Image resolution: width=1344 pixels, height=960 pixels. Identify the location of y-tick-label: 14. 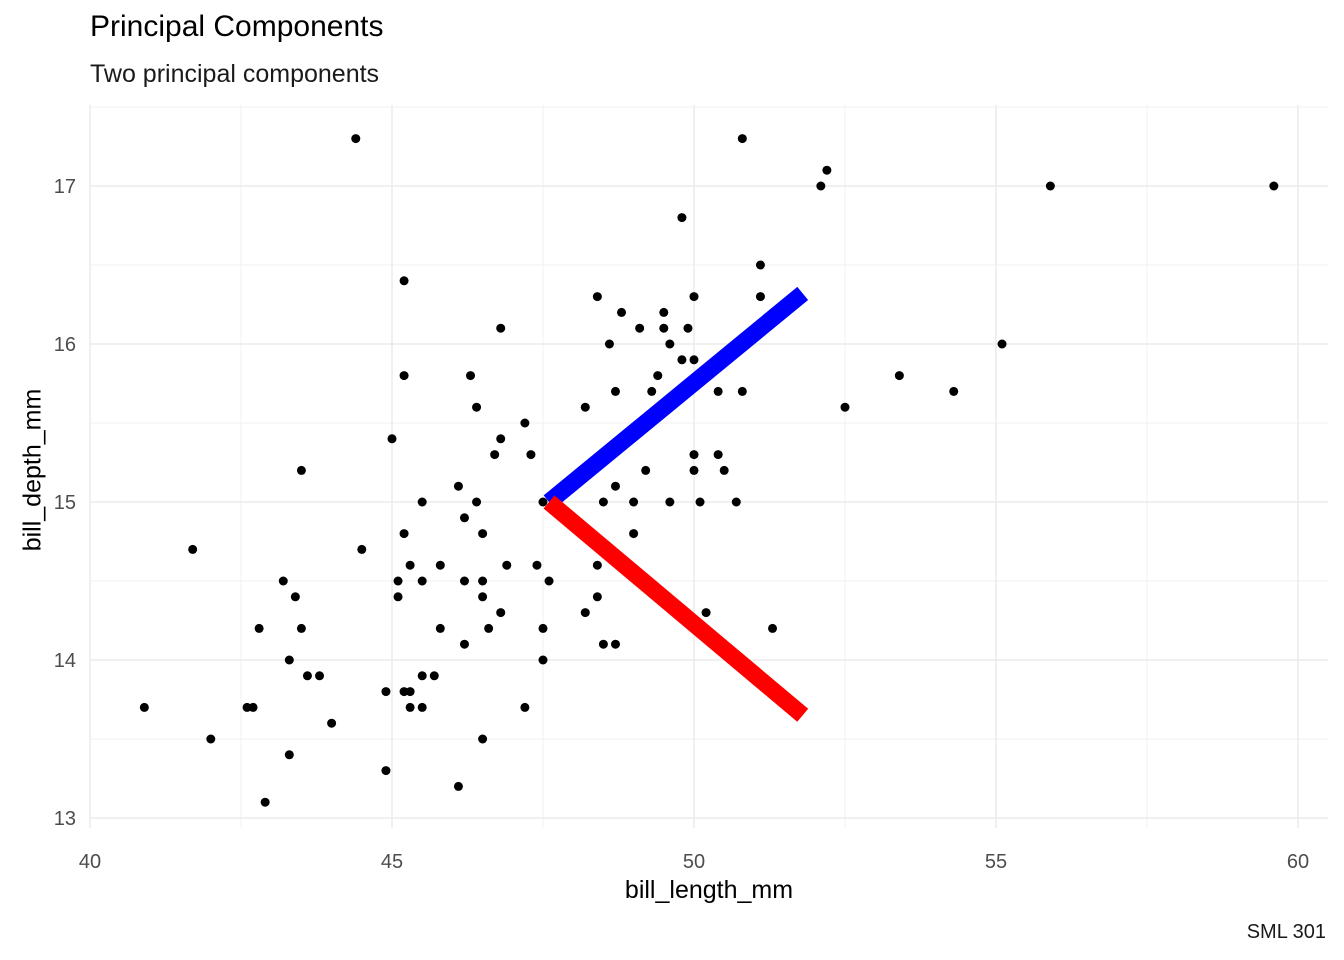
(65, 661).